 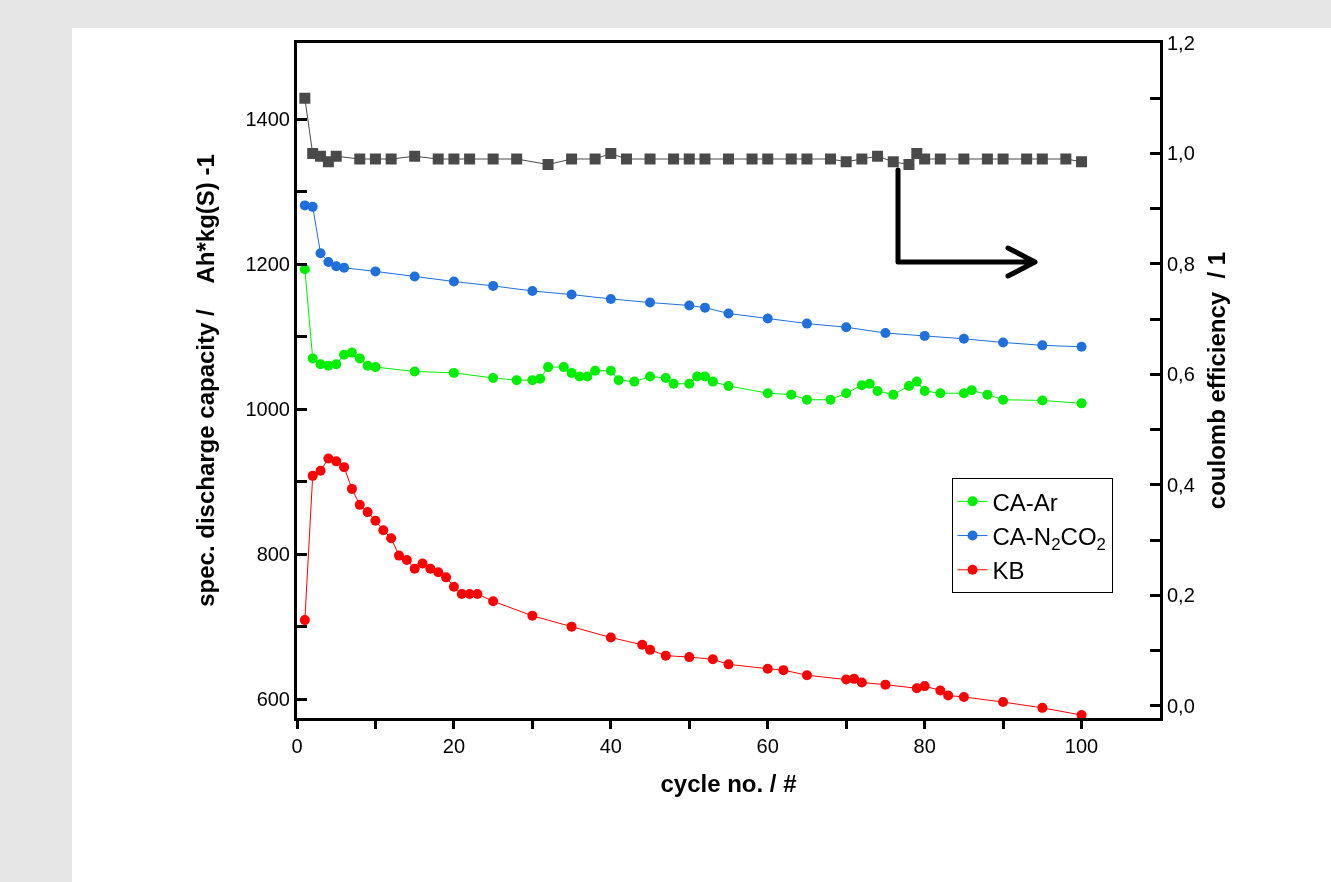 What do you see at coordinates (1049, 538) in the screenshot?
I see `legend-label: CA-N$_{2}$CO$_{2}$` at bounding box center [1049, 538].